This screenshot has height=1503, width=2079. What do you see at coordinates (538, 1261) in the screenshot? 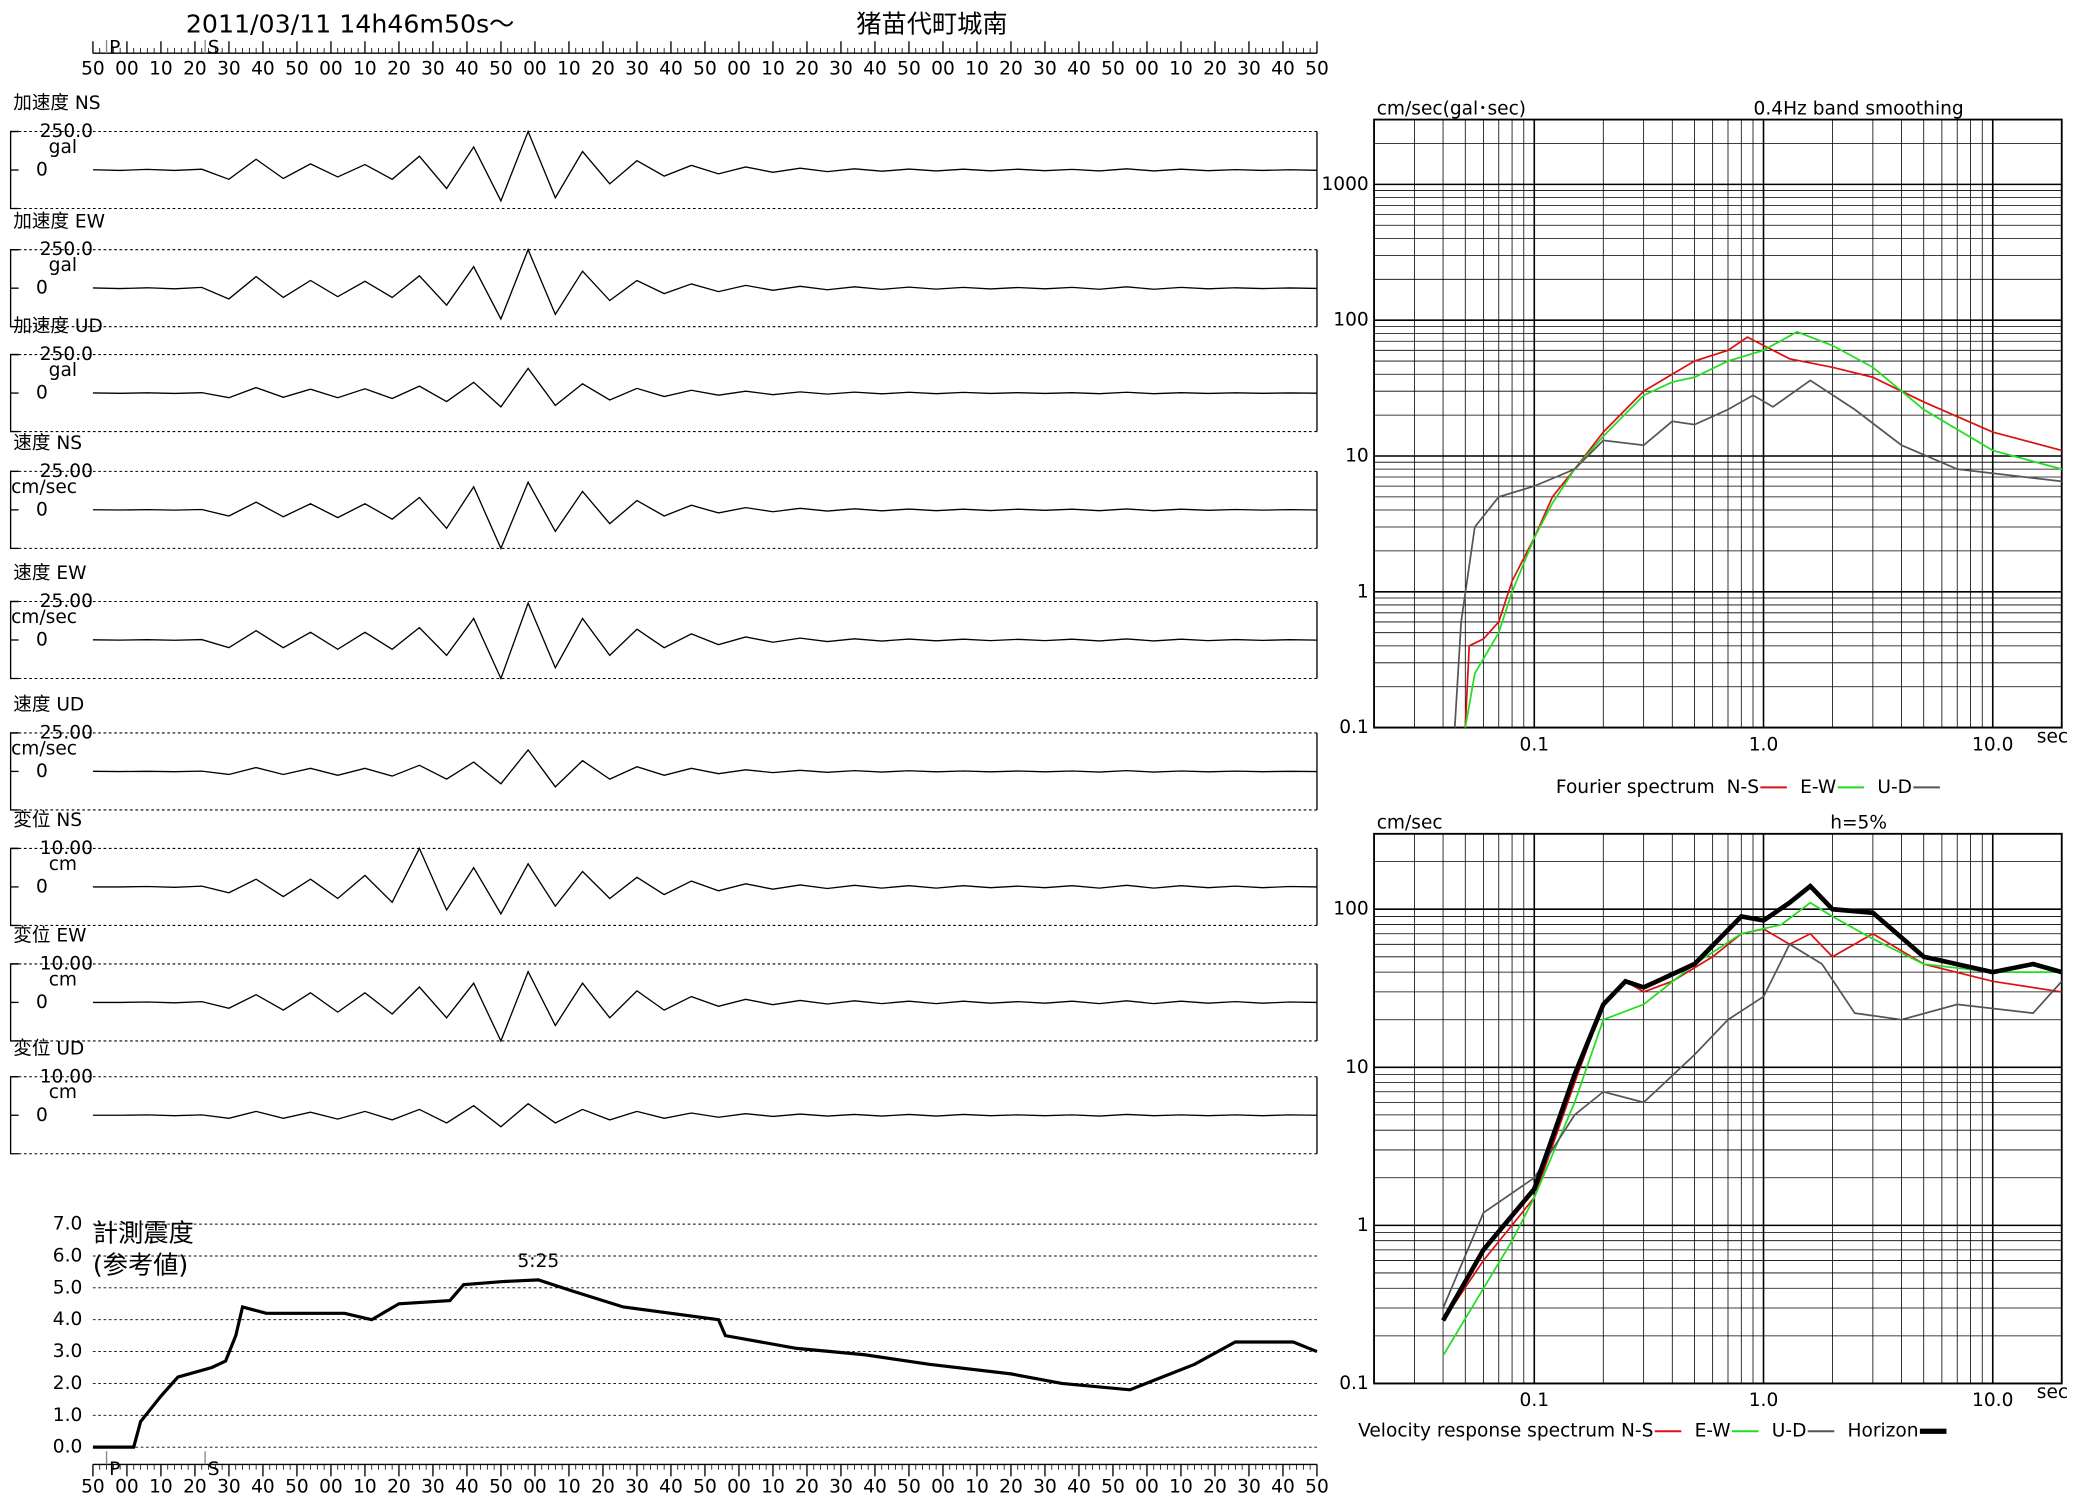
I see `peak-annotation: 5:25` at bounding box center [538, 1261].